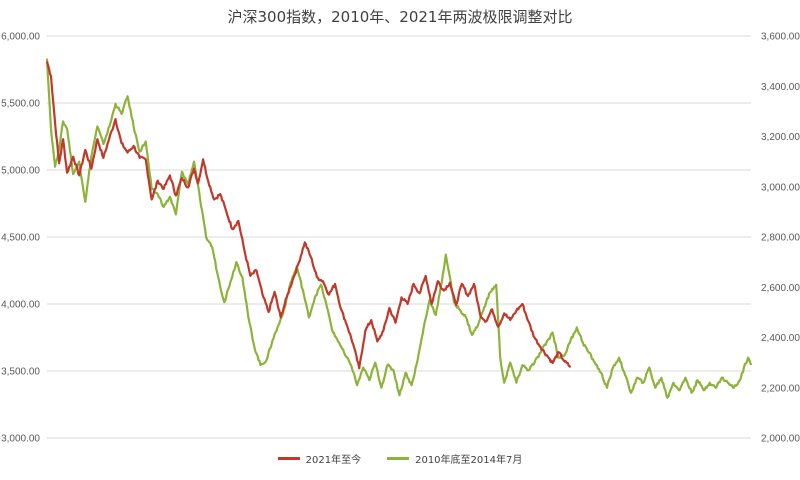 The image size is (800, 480). I want to click on chart-title: 沪深300指数，2010年、2021年两波极限调整对比, so click(400, 17).